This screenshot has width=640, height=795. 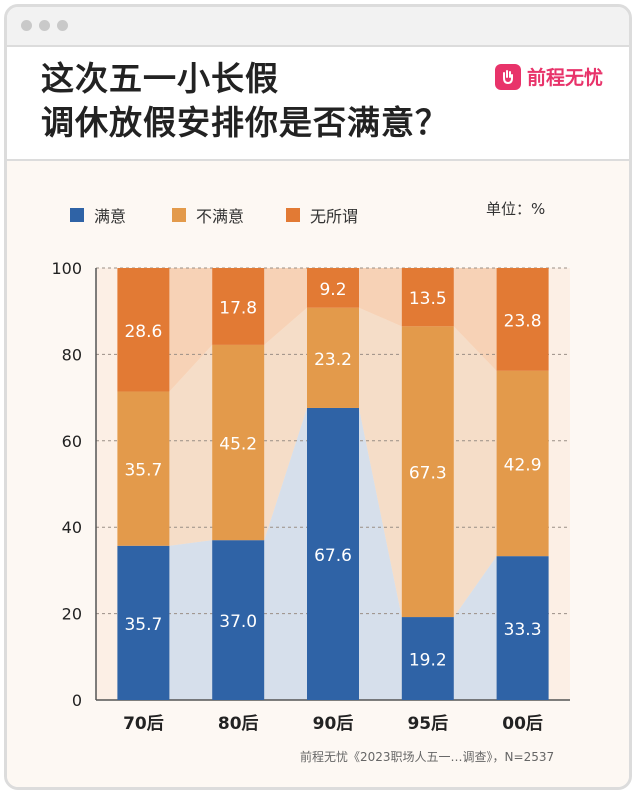 What do you see at coordinates (26, 25) in the screenshot?
I see `close-window-button` at bounding box center [26, 25].